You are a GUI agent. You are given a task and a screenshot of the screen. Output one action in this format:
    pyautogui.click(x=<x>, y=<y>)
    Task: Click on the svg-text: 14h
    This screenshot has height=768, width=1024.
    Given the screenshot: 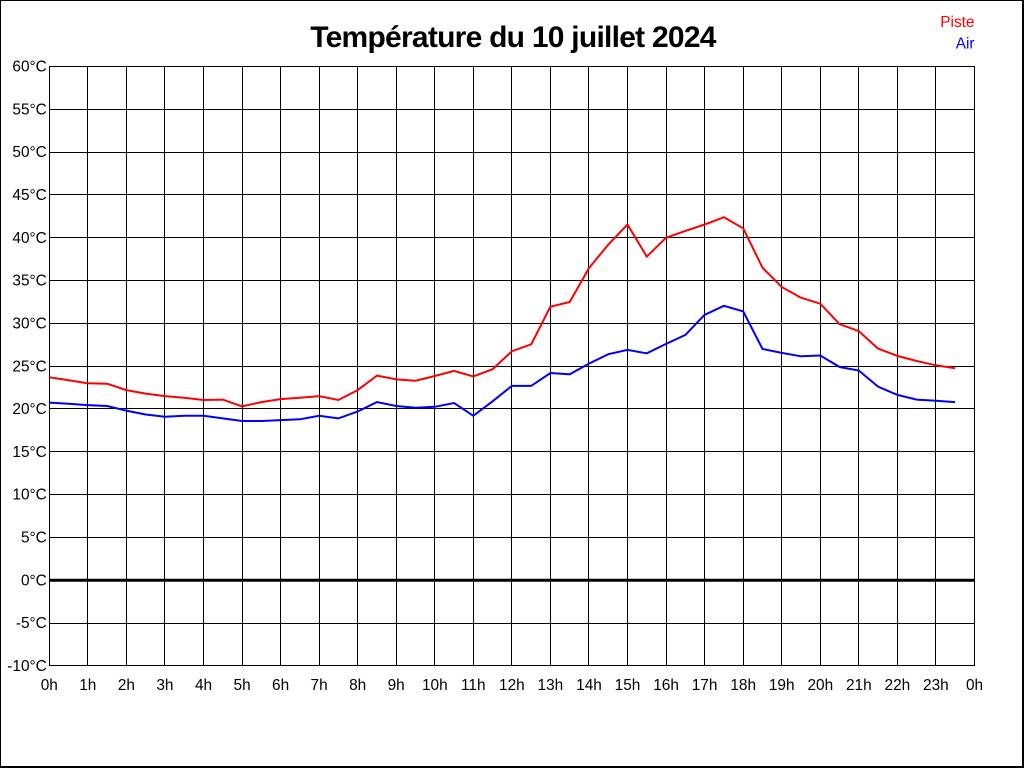 What is the action you would take?
    pyautogui.click(x=589, y=685)
    